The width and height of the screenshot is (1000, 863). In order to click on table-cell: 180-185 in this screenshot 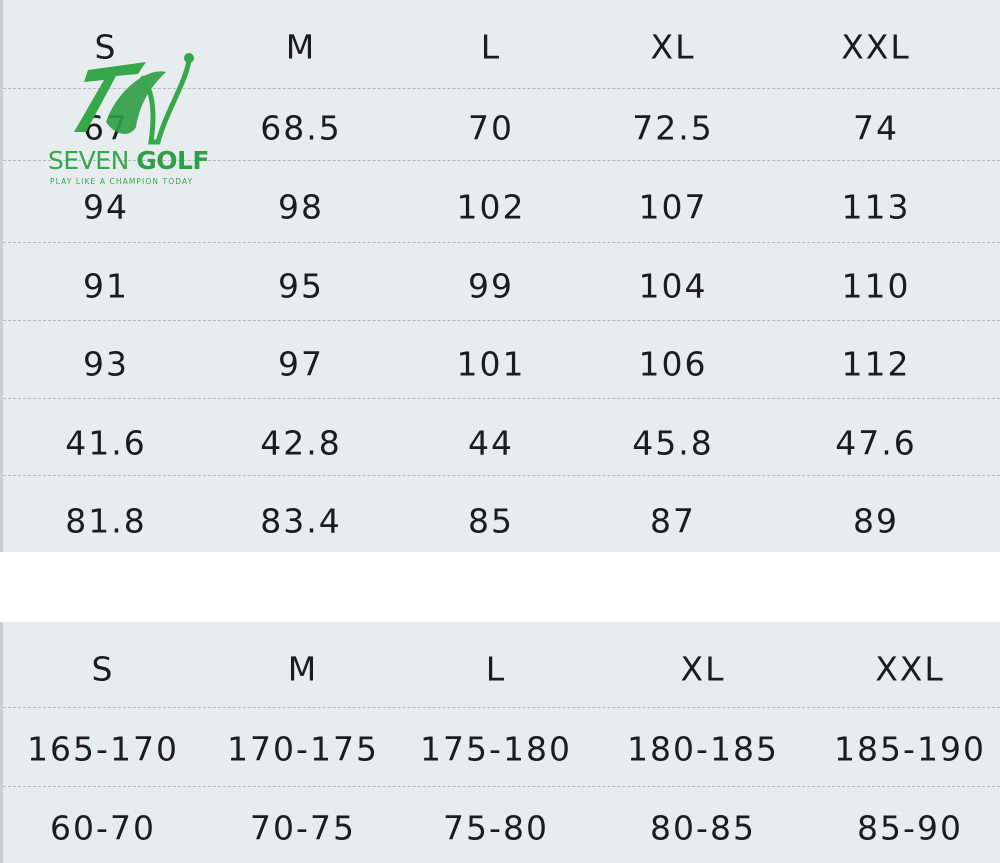, I will do `click(703, 749)`.